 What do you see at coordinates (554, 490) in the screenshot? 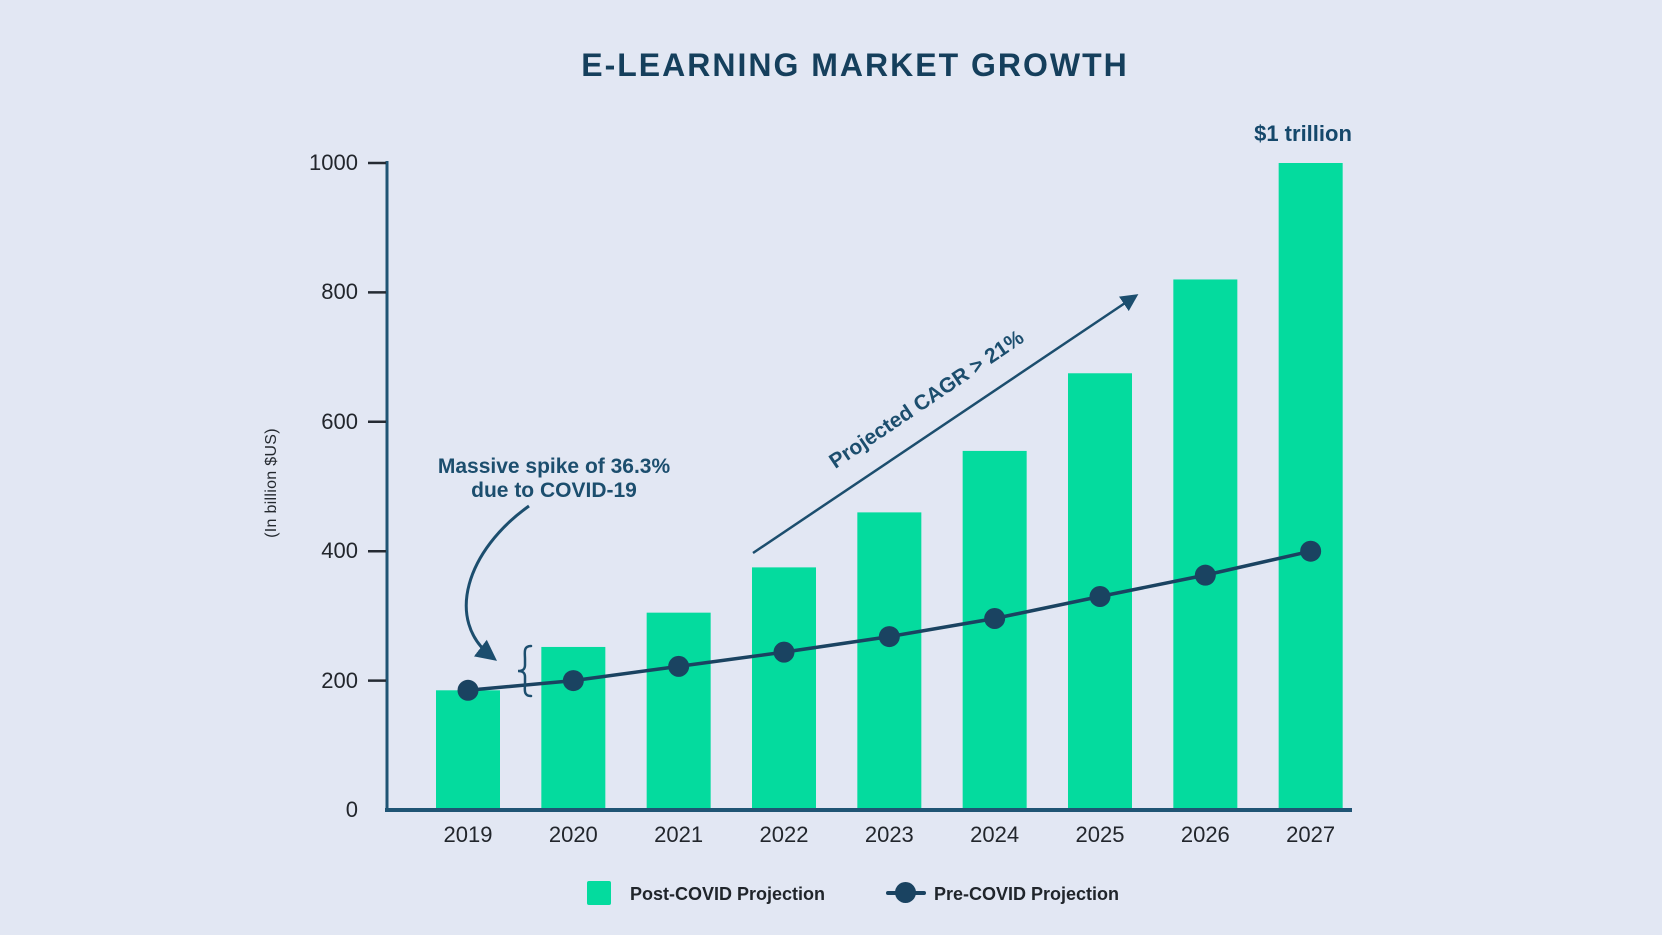
I see `annotation-spike-line2: due to COVID-19` at bounding box center [554, 490].